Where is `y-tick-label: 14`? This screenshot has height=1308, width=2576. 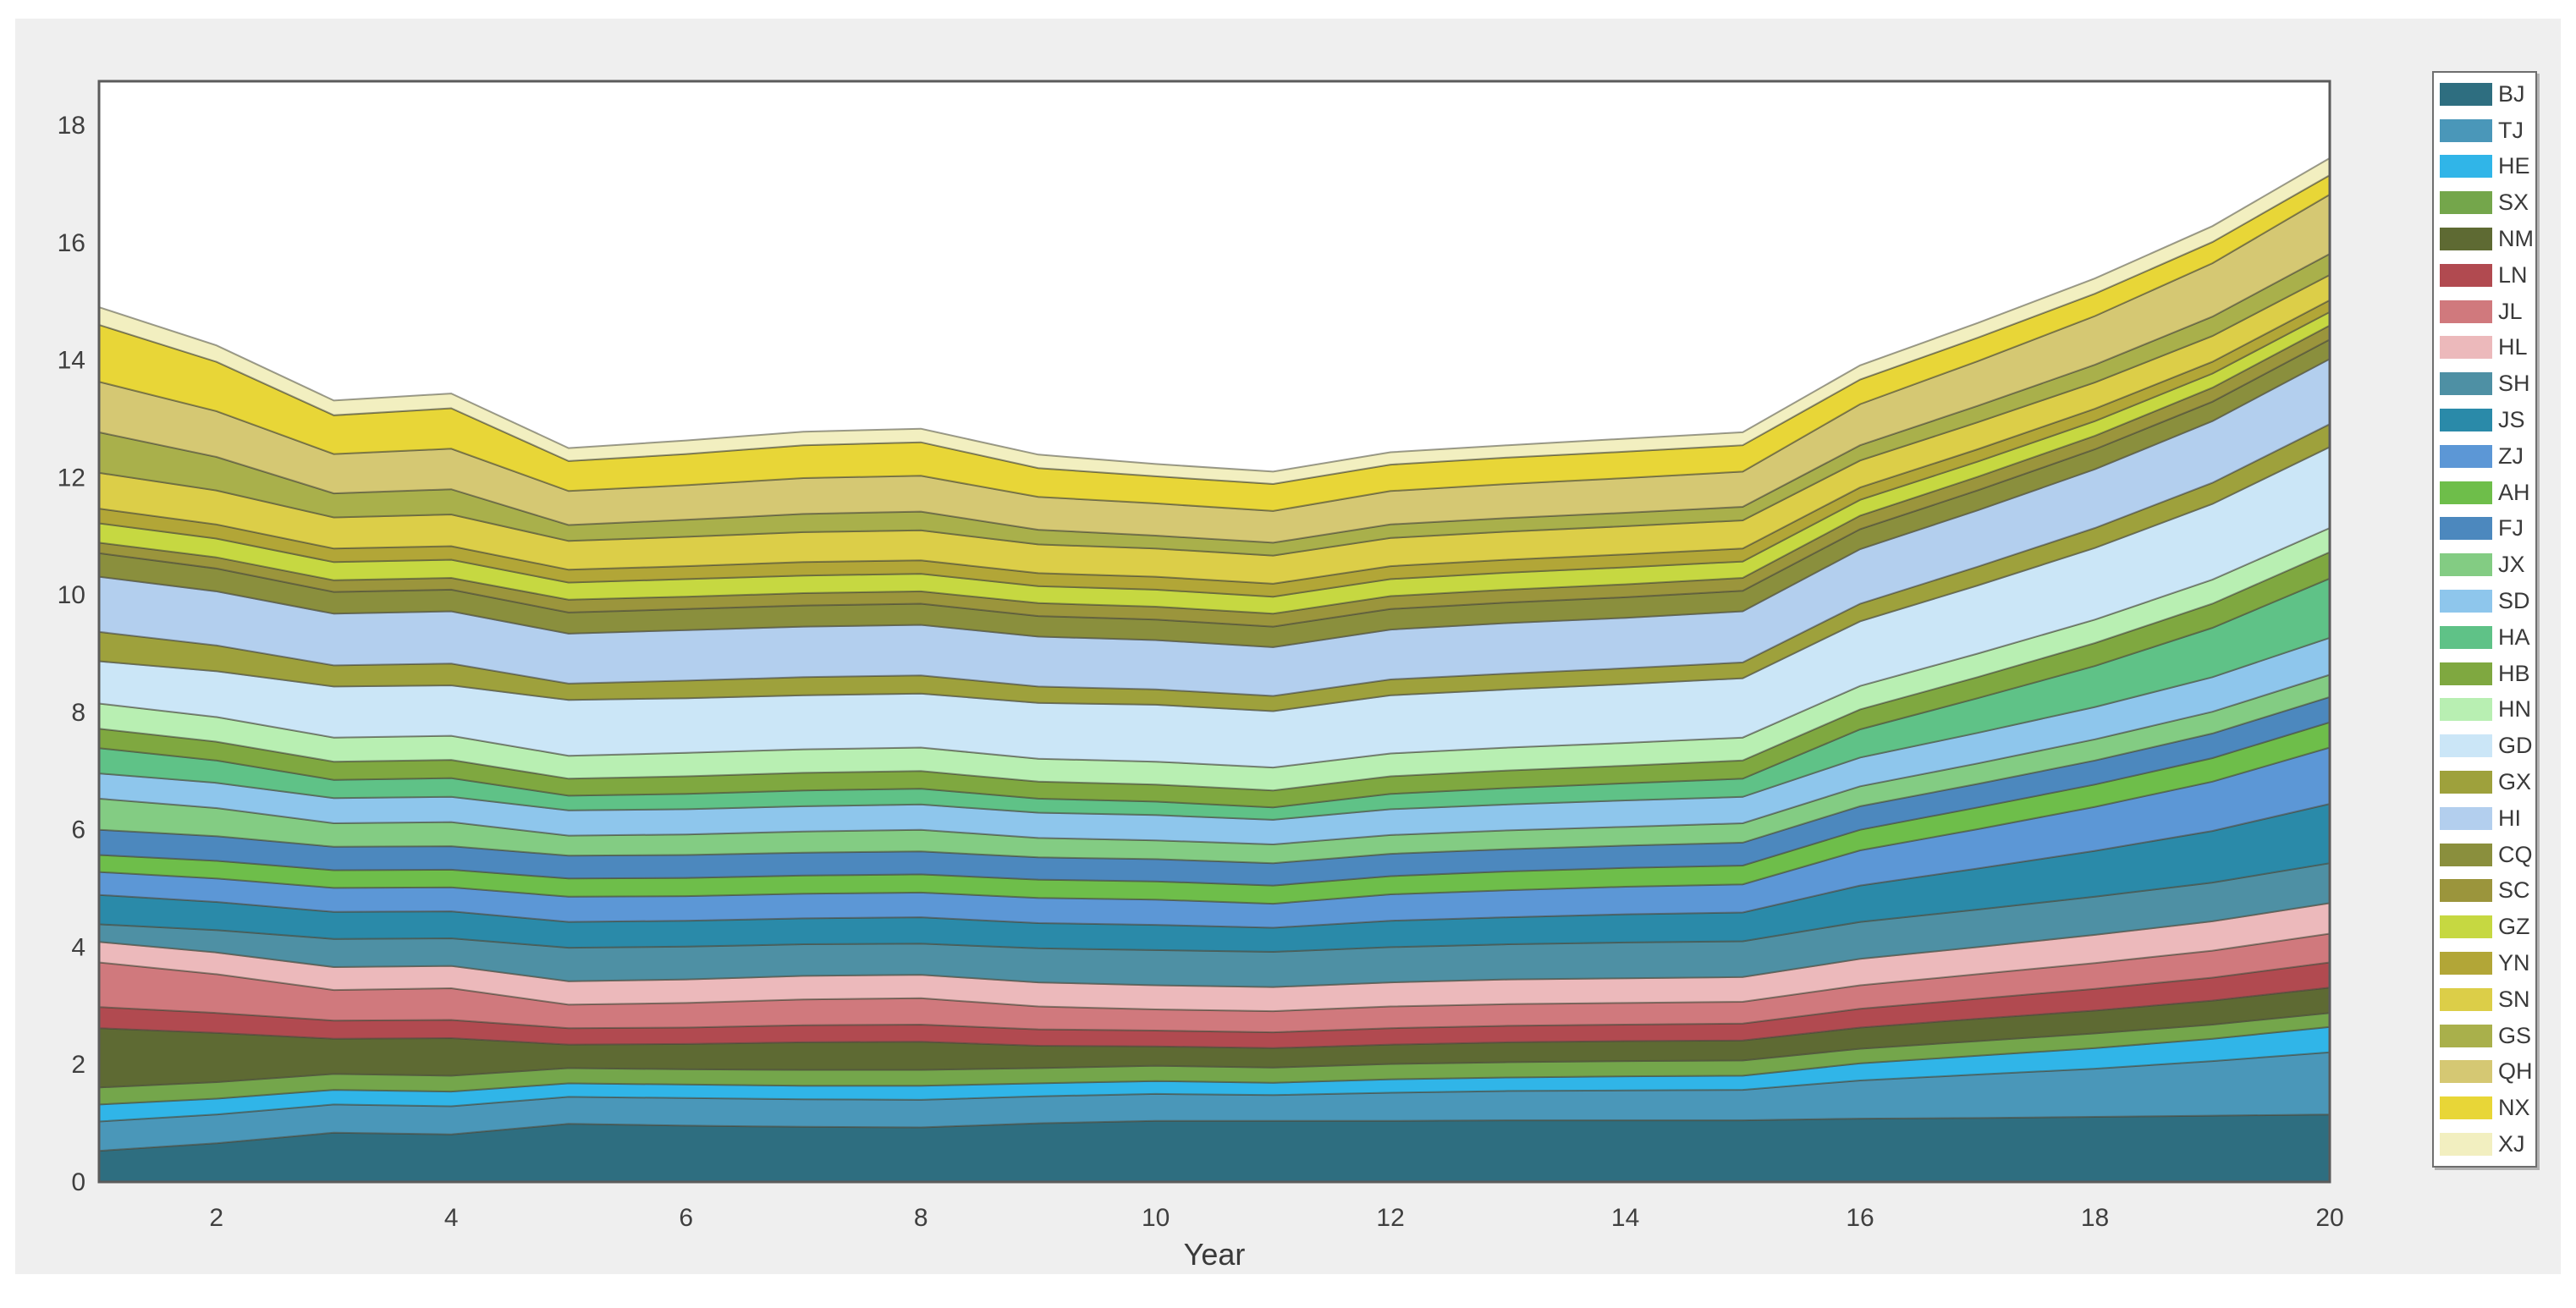
y-tick-label: 14 is located at coordinates (71, 361).